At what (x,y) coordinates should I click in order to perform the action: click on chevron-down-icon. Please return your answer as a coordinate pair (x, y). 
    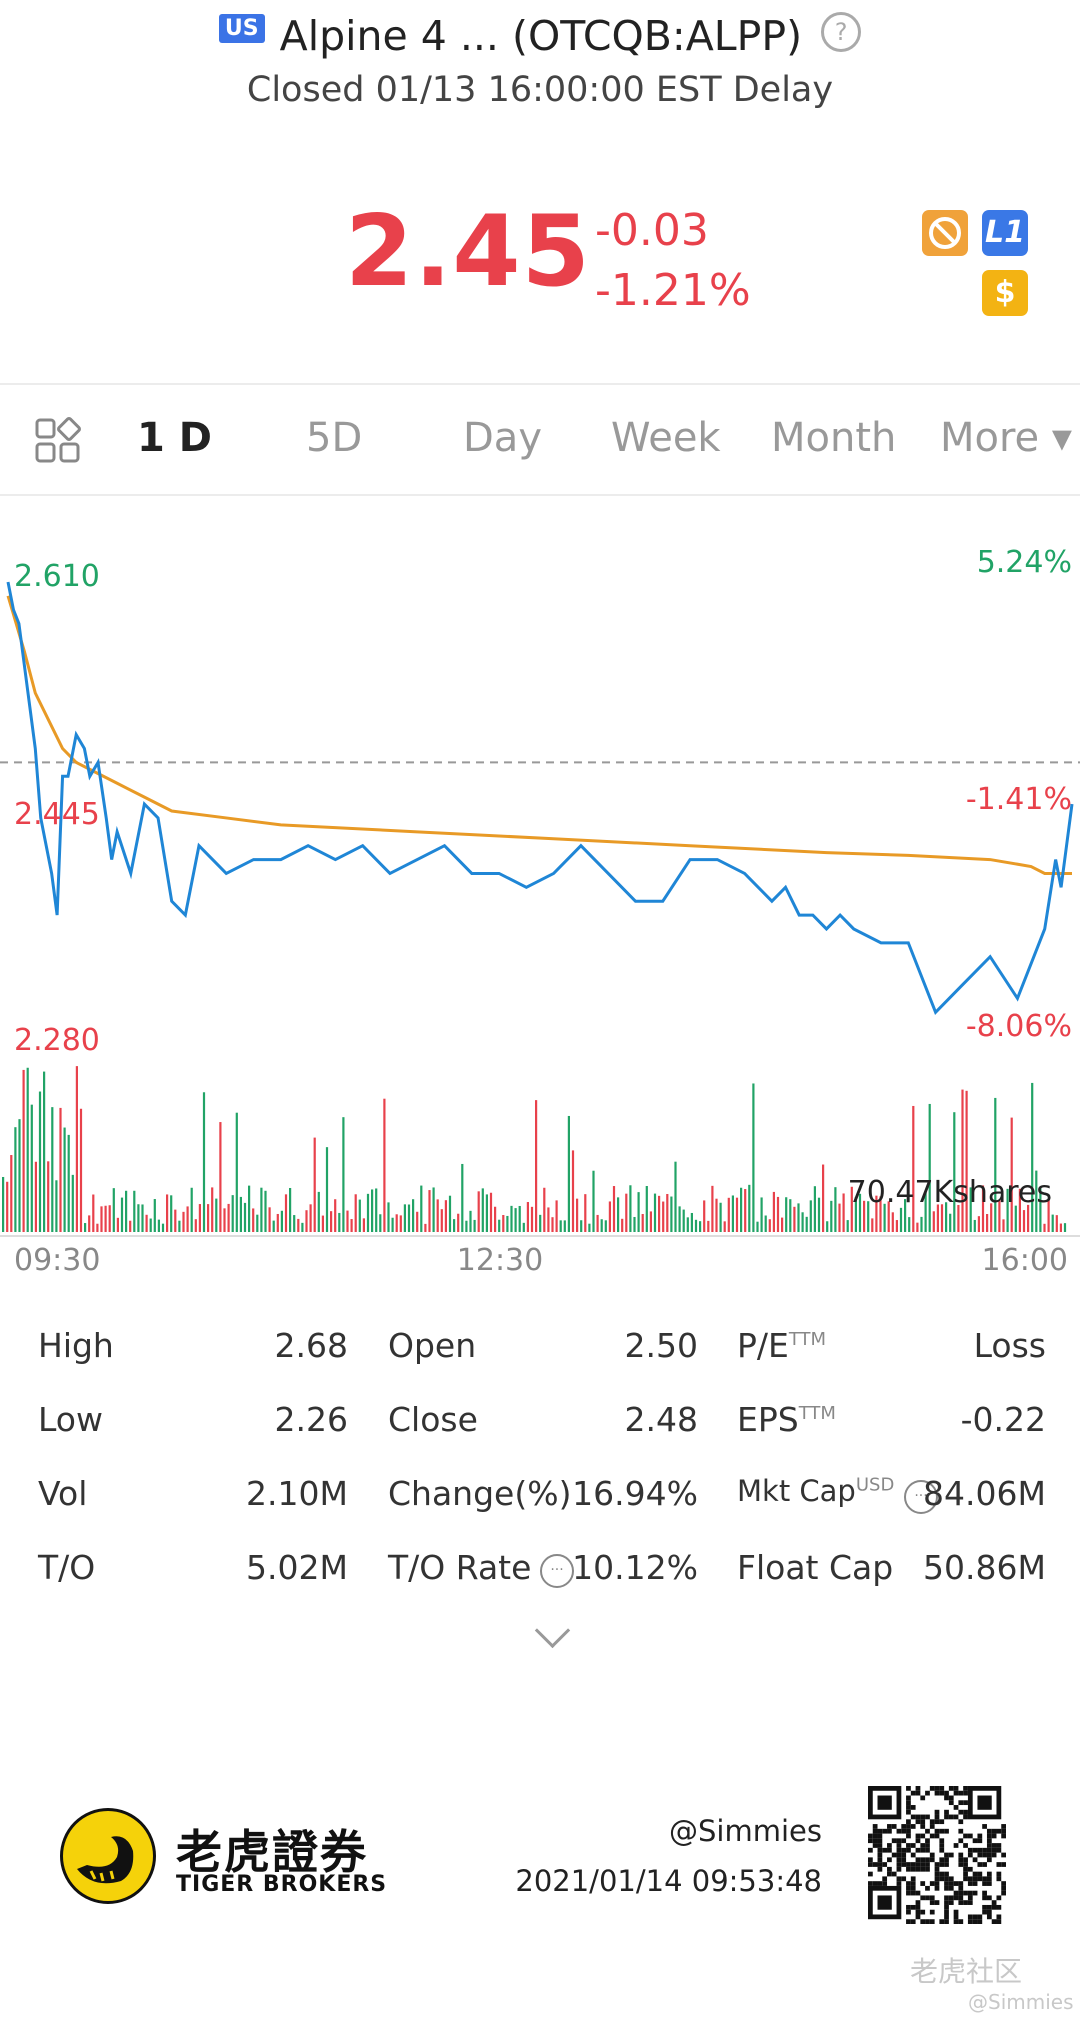
    Looking at the image, I should click on (552, 1630).